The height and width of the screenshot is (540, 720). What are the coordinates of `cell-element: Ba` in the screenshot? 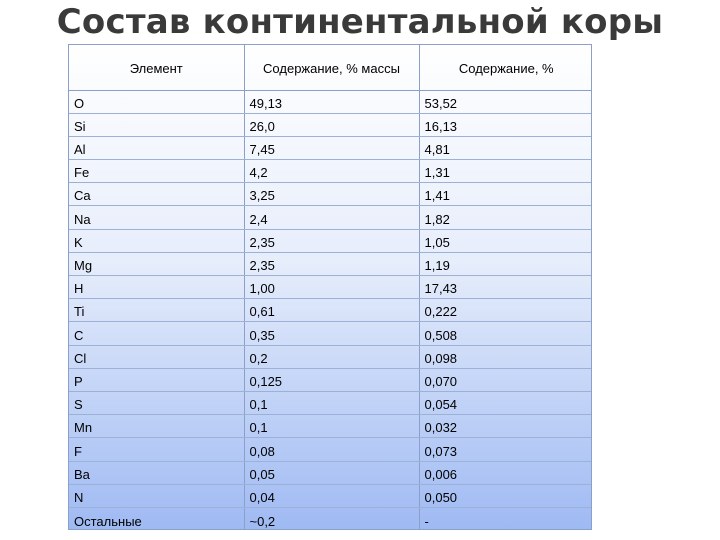 It's located at (157, 473).